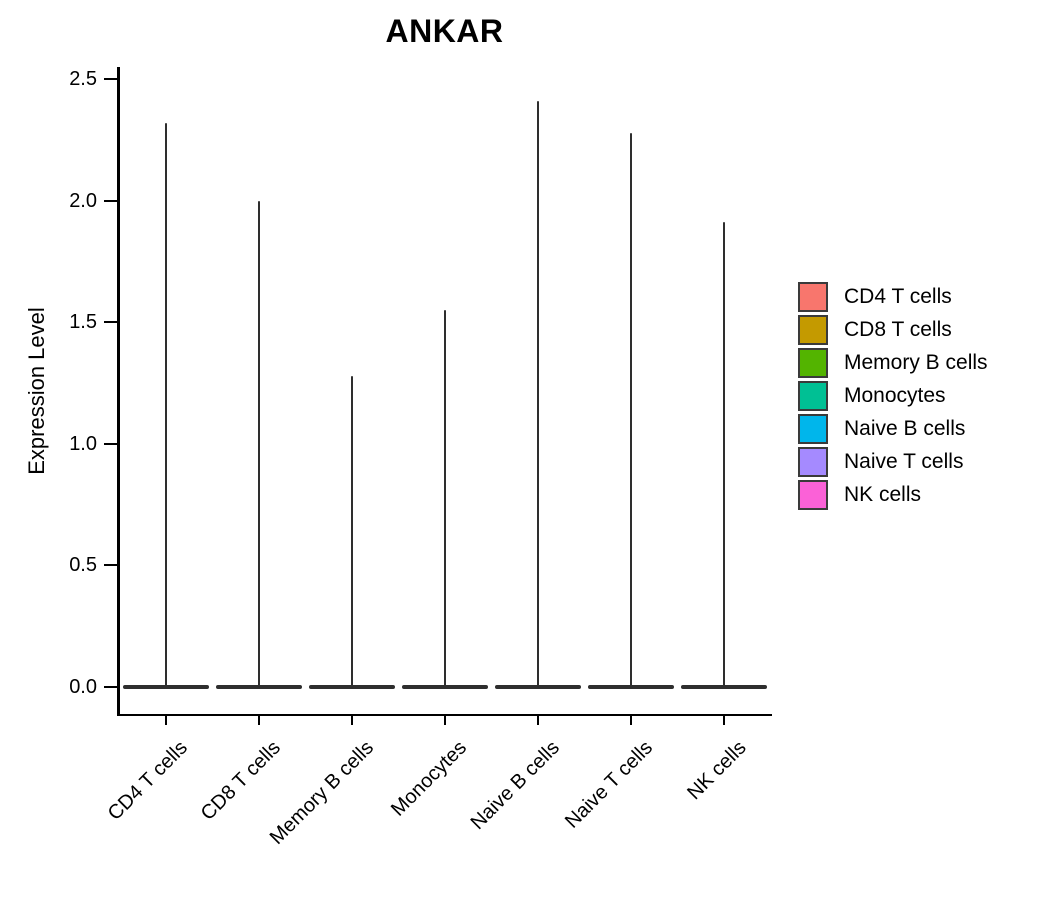 This screenshot has width=1050, height=900. What do you see at coordinates (444, 31) in the screenshot?
I see `chart-title: ANKAR` at bounding box center [444, 31].